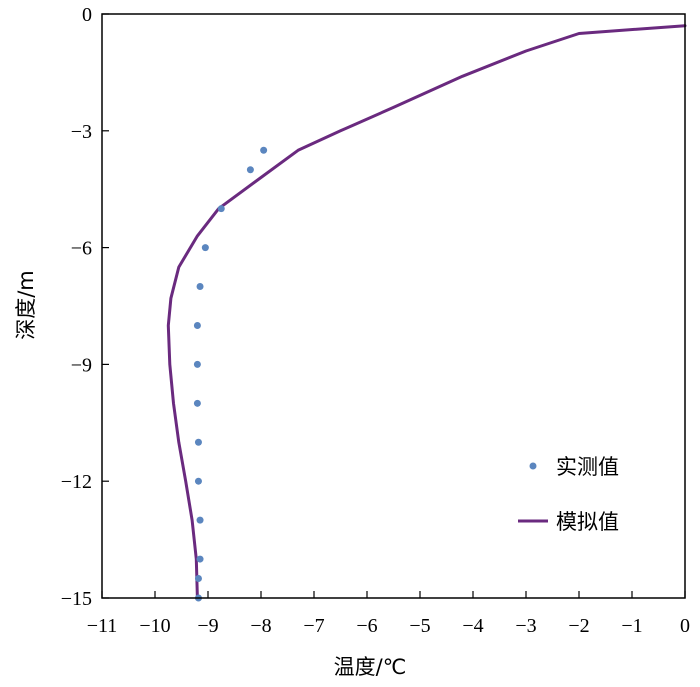 The width and height of the screenshot is (700, 687). What do you see at coordinates (260, 626) in the screenshot?
I see `x-tick-label: −8` at bounding box center [260, 626].